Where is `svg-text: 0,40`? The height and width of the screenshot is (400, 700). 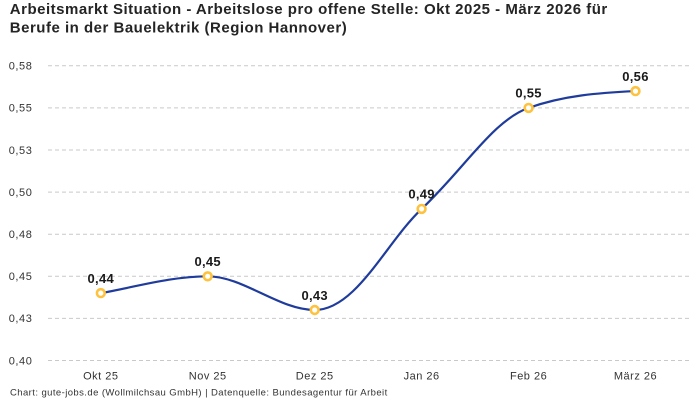 svg-text: 0,40 is located at coordinates (21, 361).